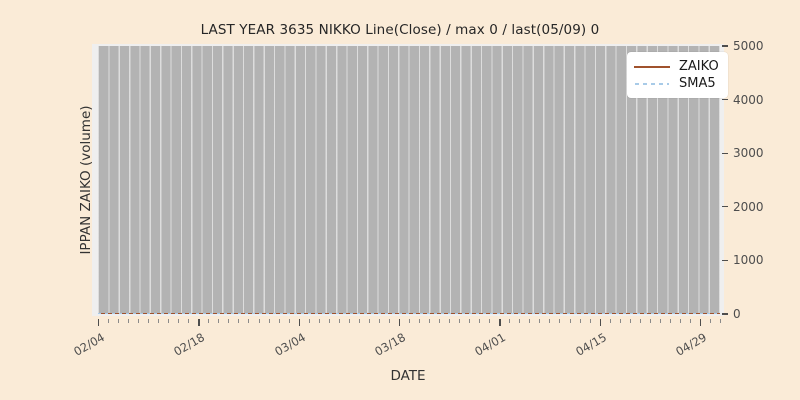 This screenshot has height=400, width=800. What do you see at coordinates (676, 83) in the screenshot?
I see `legend-item-sma5: SMA5` at bounding box center [676, 83].